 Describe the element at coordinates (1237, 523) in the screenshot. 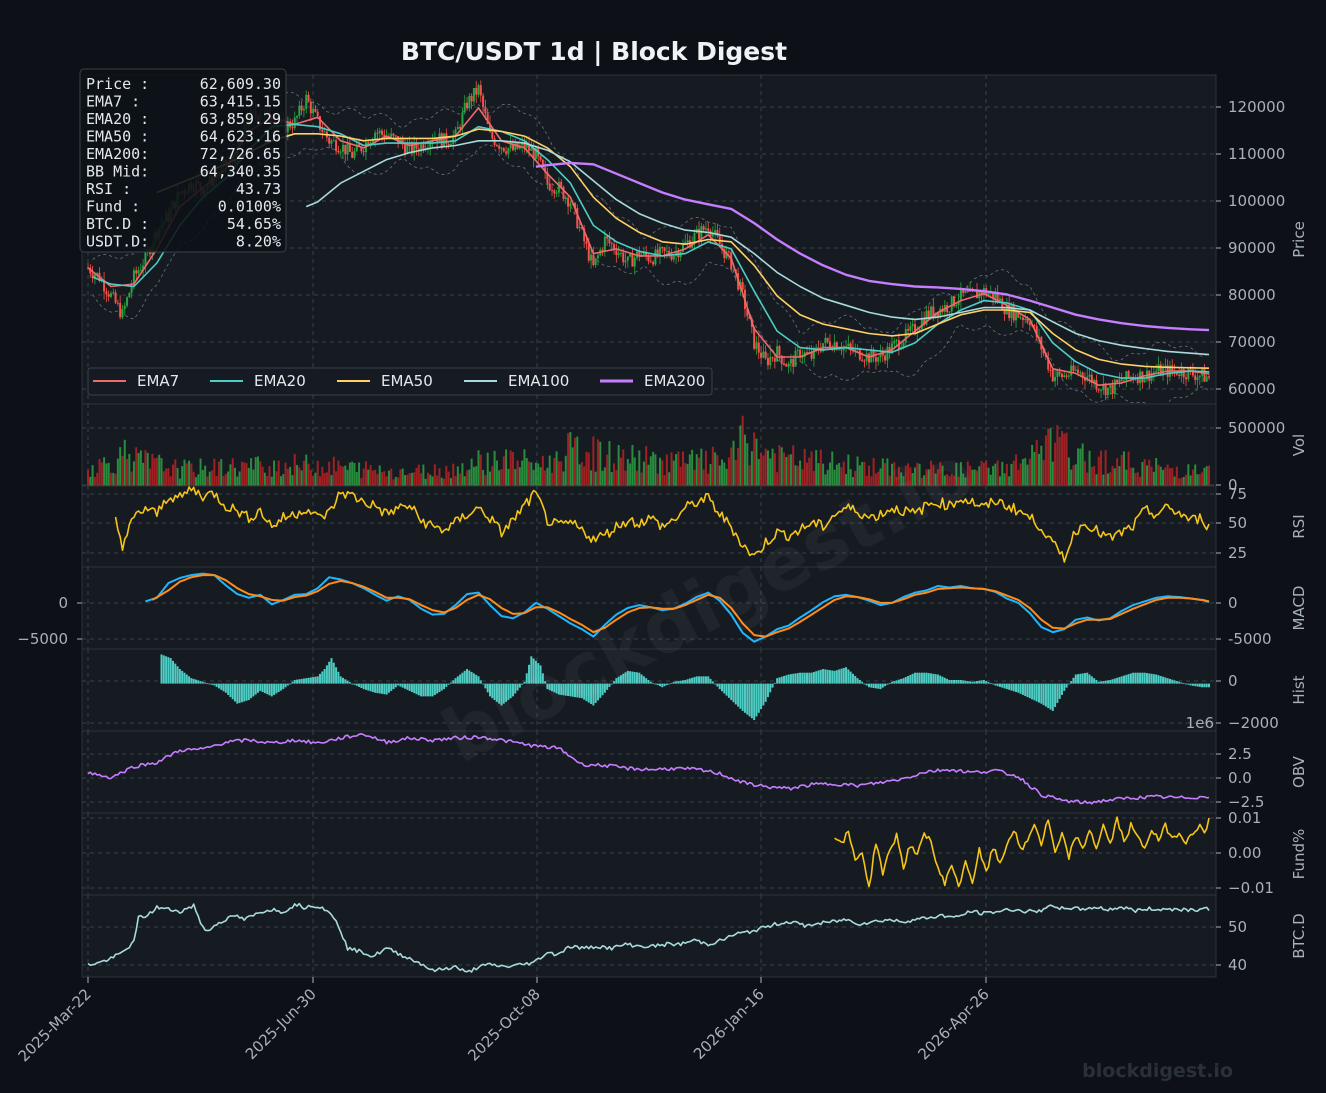

I see `y-tick-label: 50` at that location.